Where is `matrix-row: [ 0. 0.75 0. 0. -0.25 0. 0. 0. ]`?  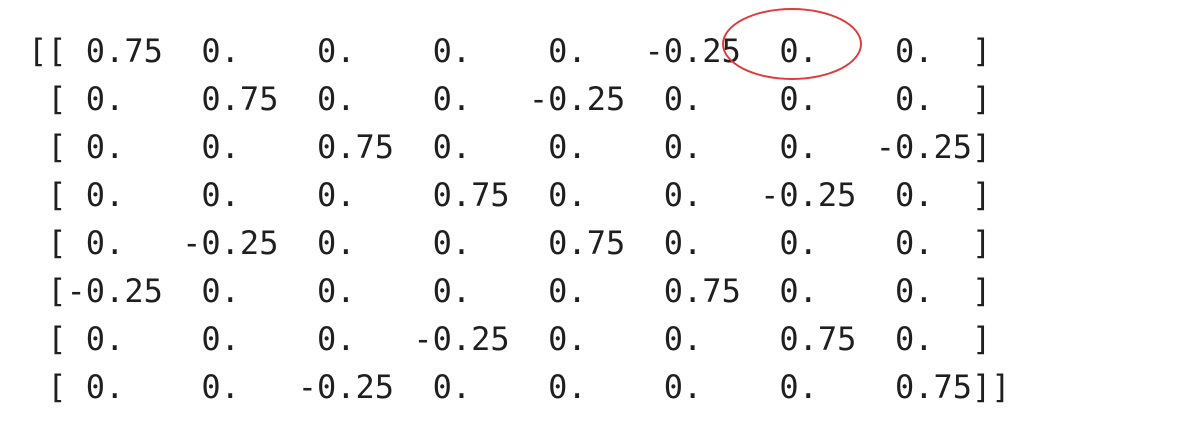 matrix-row: [ 0. 0.75 0. 0. -0.25 0. 0. 0. ] is located at coordinates (510, 99).